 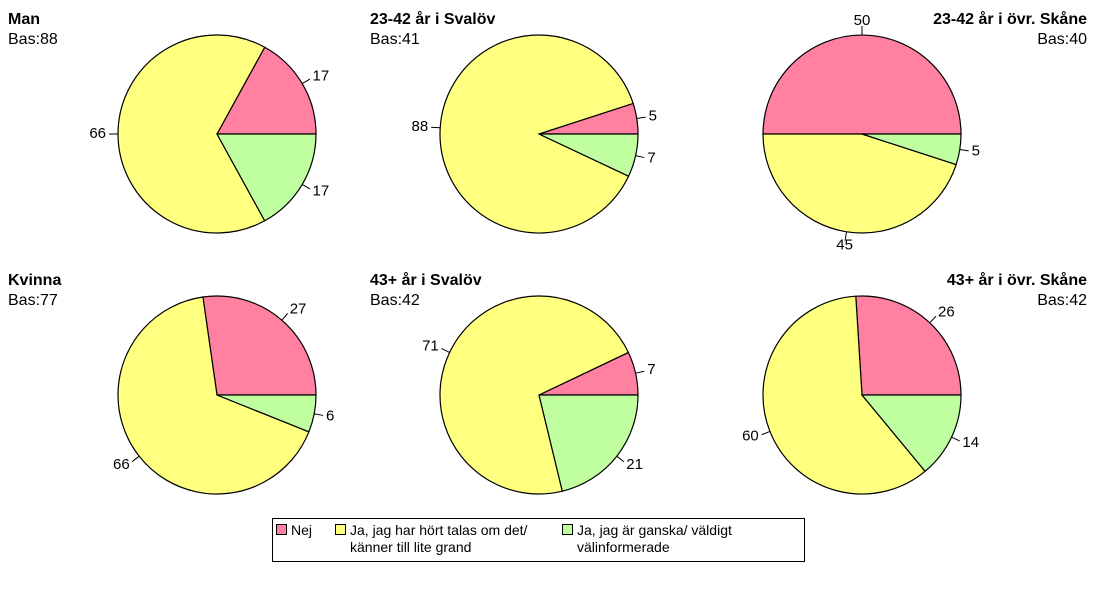 What do you see at coordinates (33, 30) in the screenshot?
I see `pie-title-block: Man Bas:88` at bounding box center [33, 30].